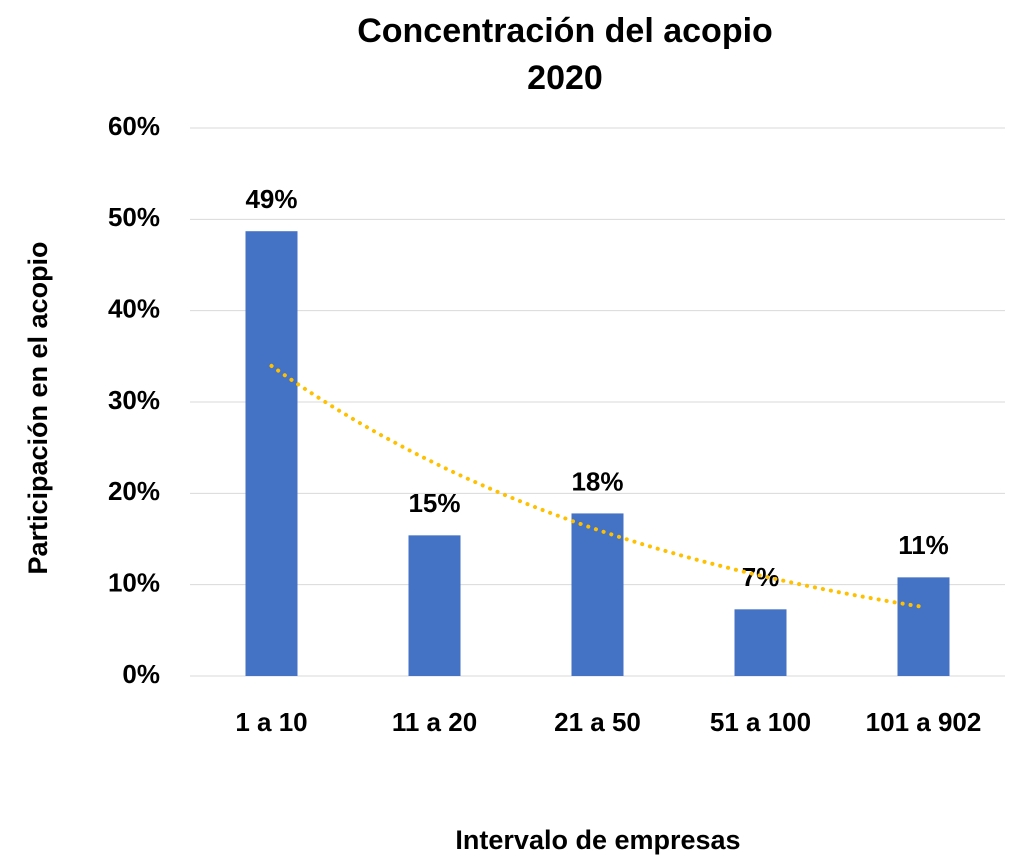 This screenshot has height=862, width=1023. I want to click on data-label: 7%, so click(761, 577).